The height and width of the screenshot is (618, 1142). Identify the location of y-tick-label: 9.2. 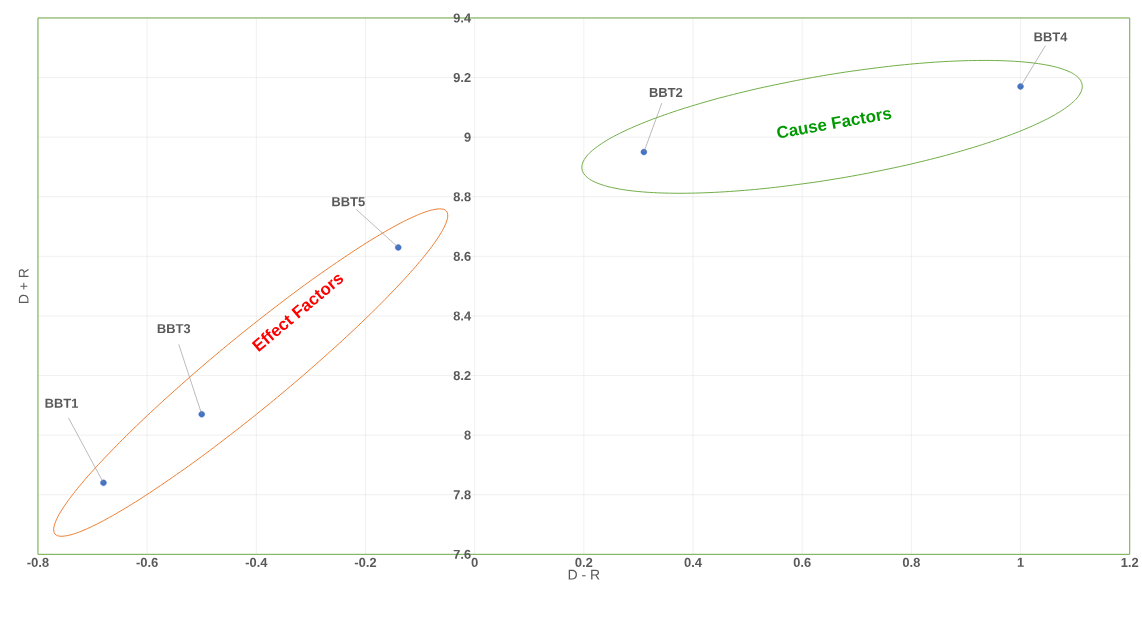
(462, 77).